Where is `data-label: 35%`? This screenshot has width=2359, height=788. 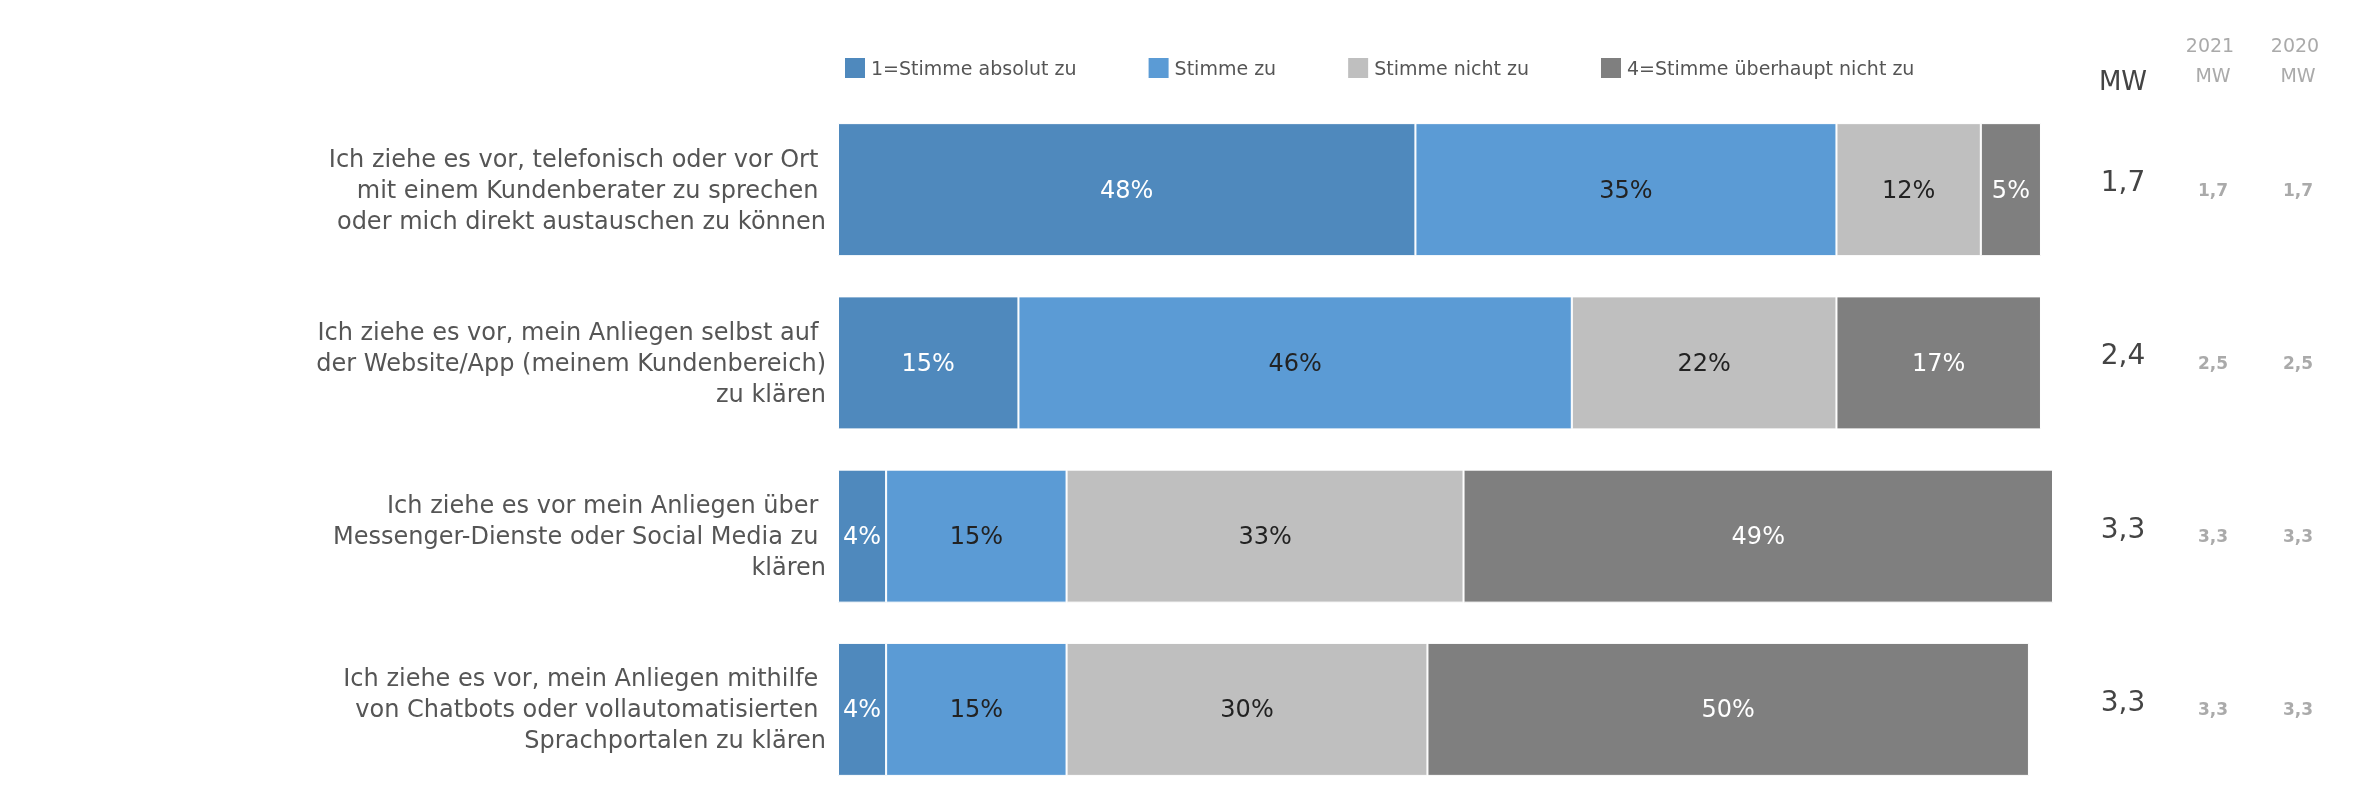 data-label: 35% is located at coordinates (1626, 189).